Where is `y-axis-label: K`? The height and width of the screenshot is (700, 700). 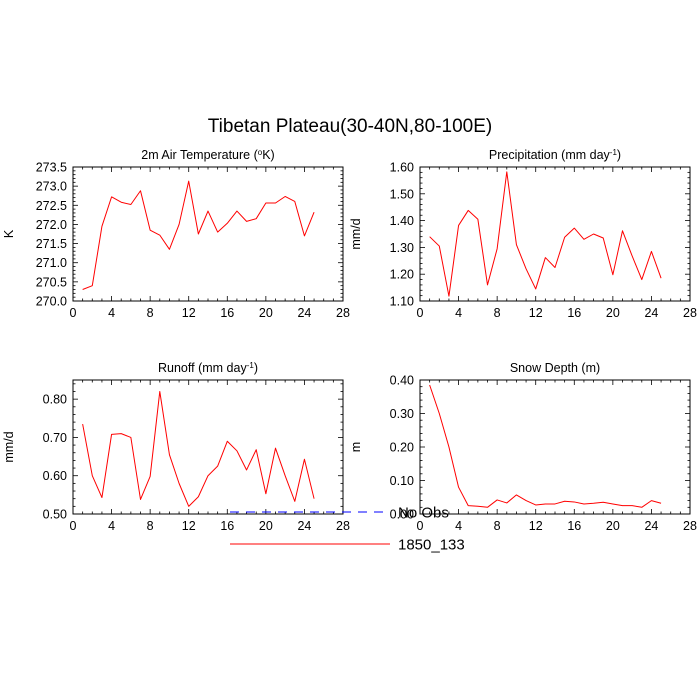
y-axis-label: K is located at coordinates (9, 233).